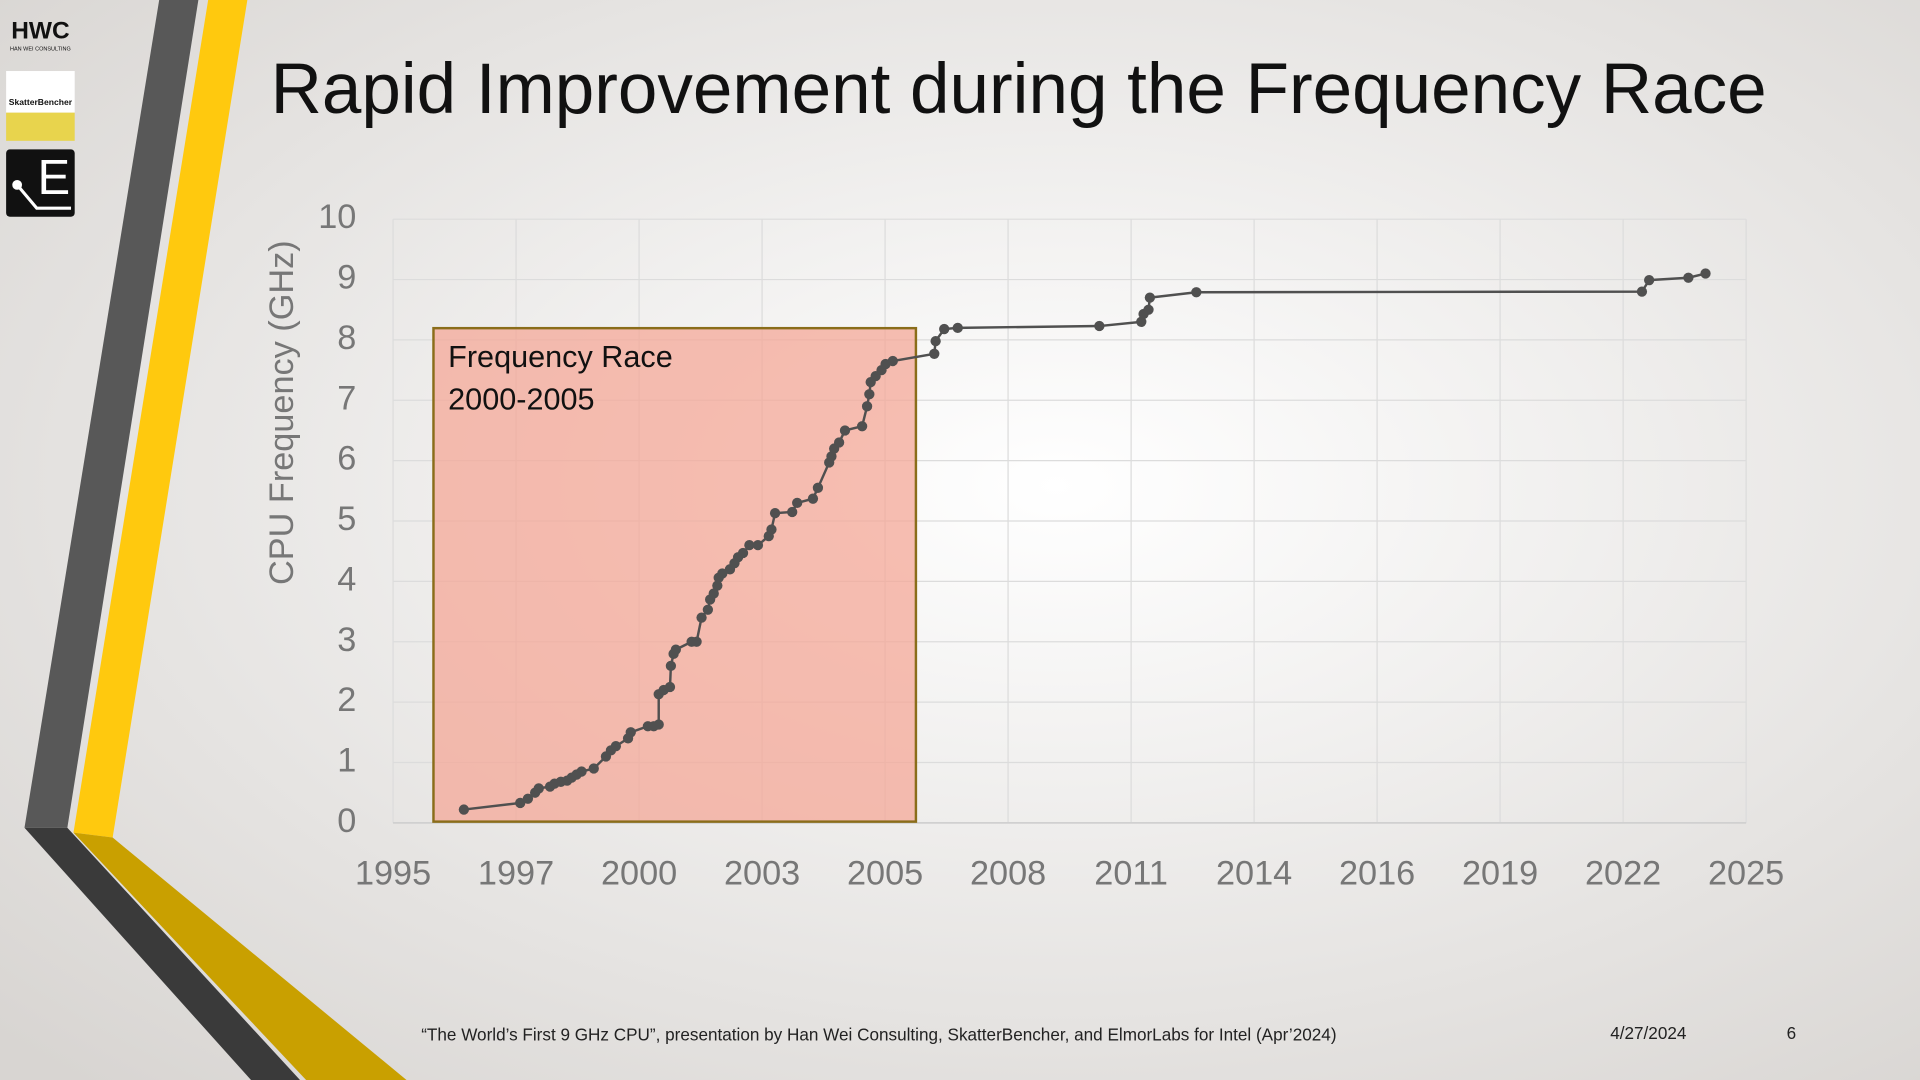 Image resolution: width=1920 pixels, height=1080 pixels. I want to click on x-tick-label: 2003, so click(762, 874).